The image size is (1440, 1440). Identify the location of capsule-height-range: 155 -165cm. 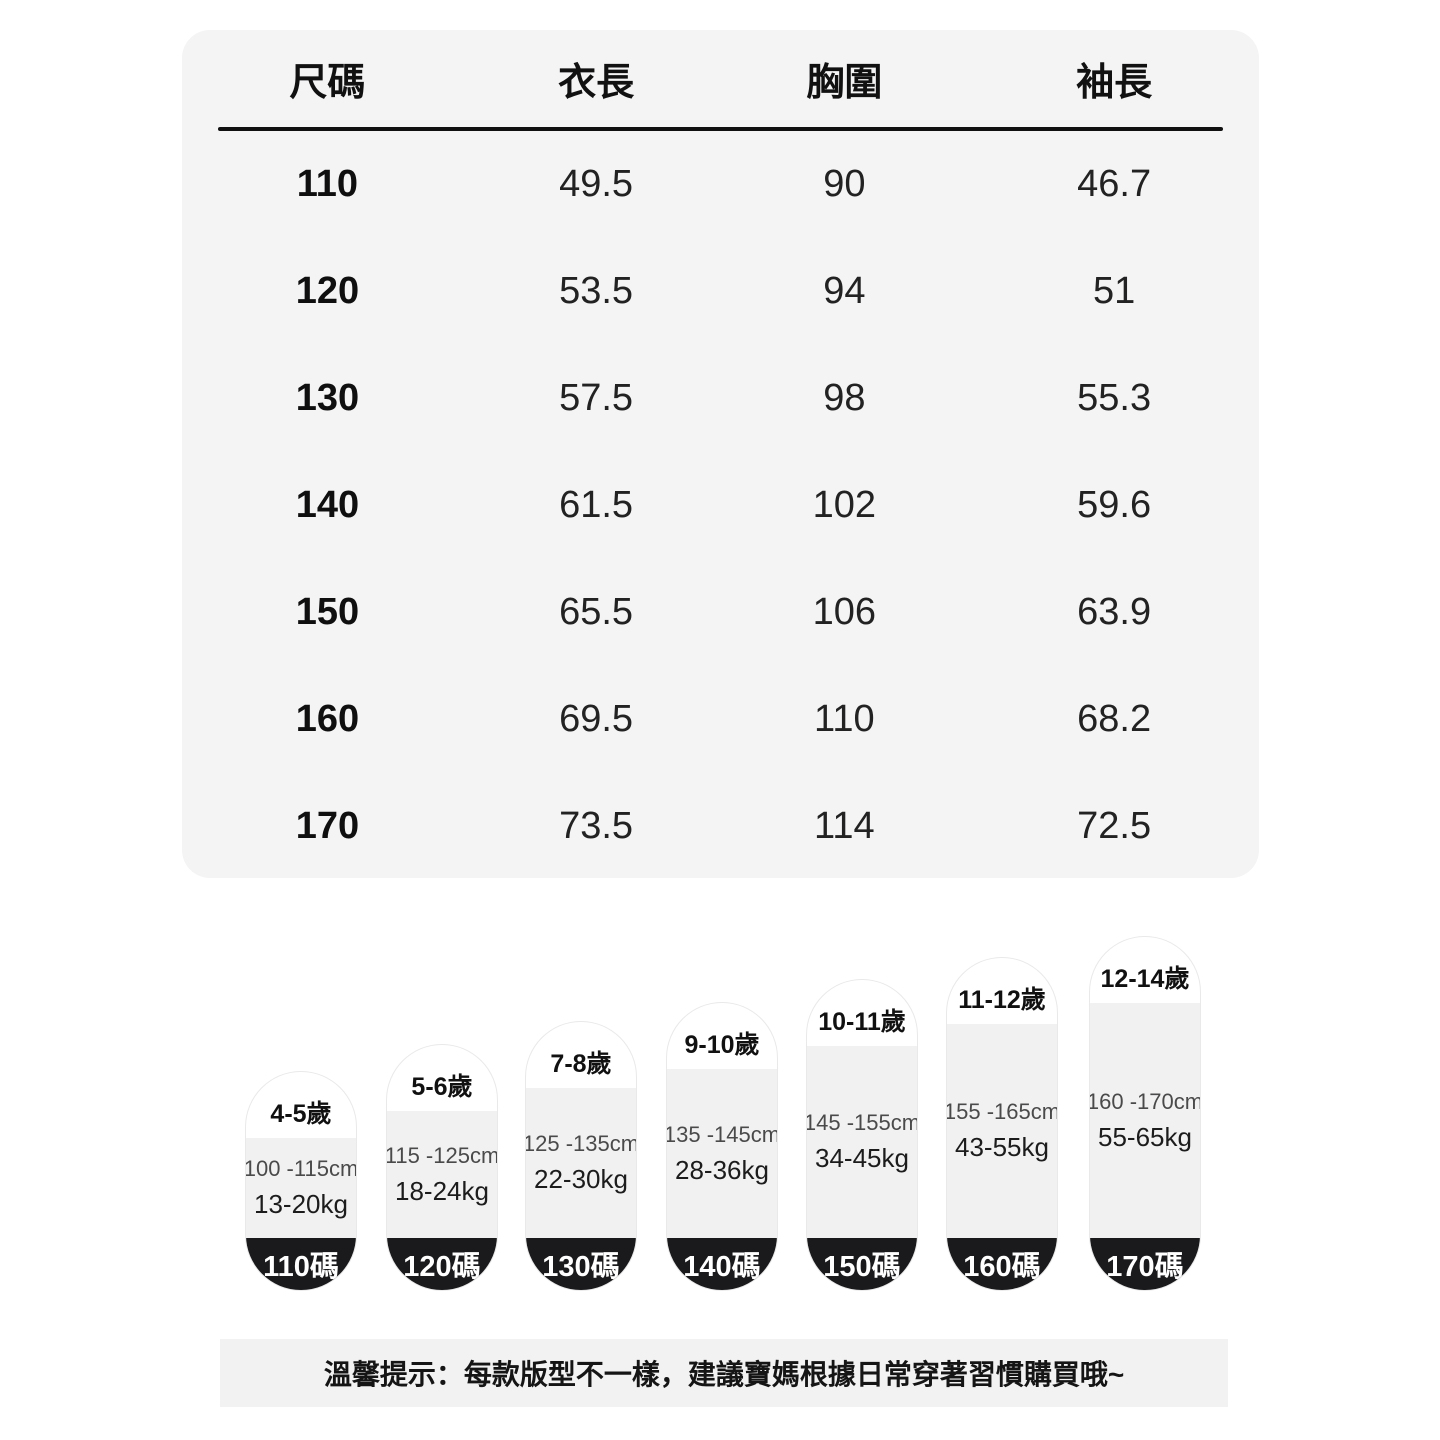
(1002, 1111).